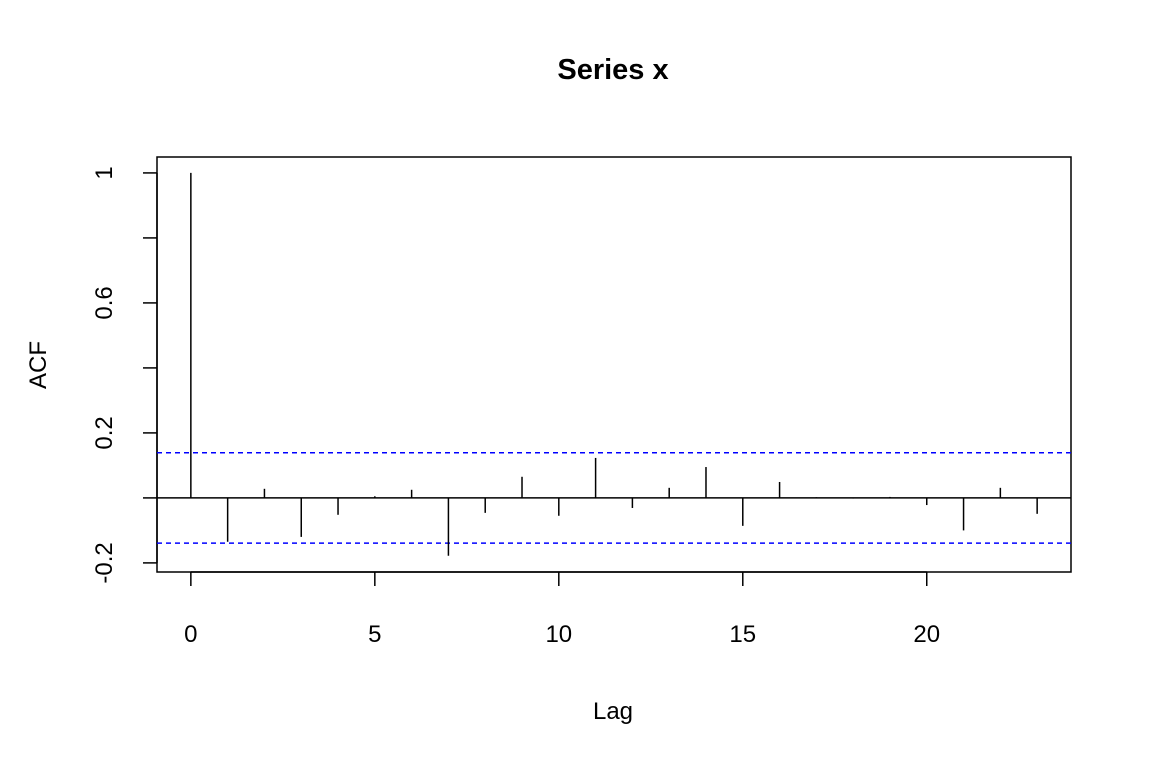  I want to click on y-tick-label: -0.2, so click(104, 562).